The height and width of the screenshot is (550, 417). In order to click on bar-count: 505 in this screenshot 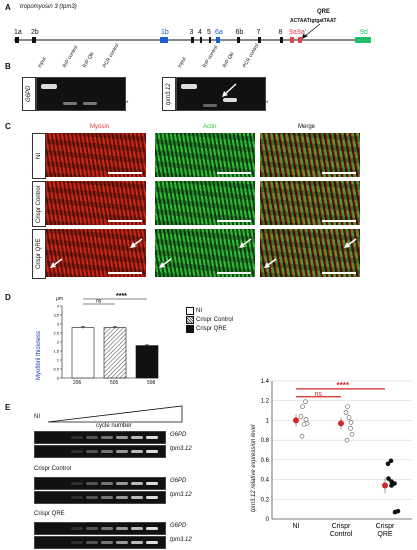, I will do `click(114, 383)`.